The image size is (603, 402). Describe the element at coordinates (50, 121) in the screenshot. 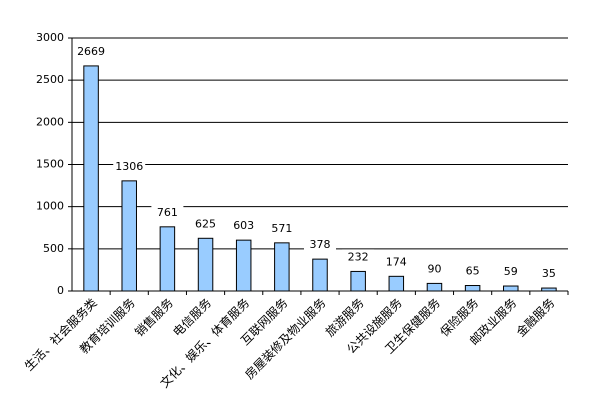

I see `y-tick-label: 2000` at that location.